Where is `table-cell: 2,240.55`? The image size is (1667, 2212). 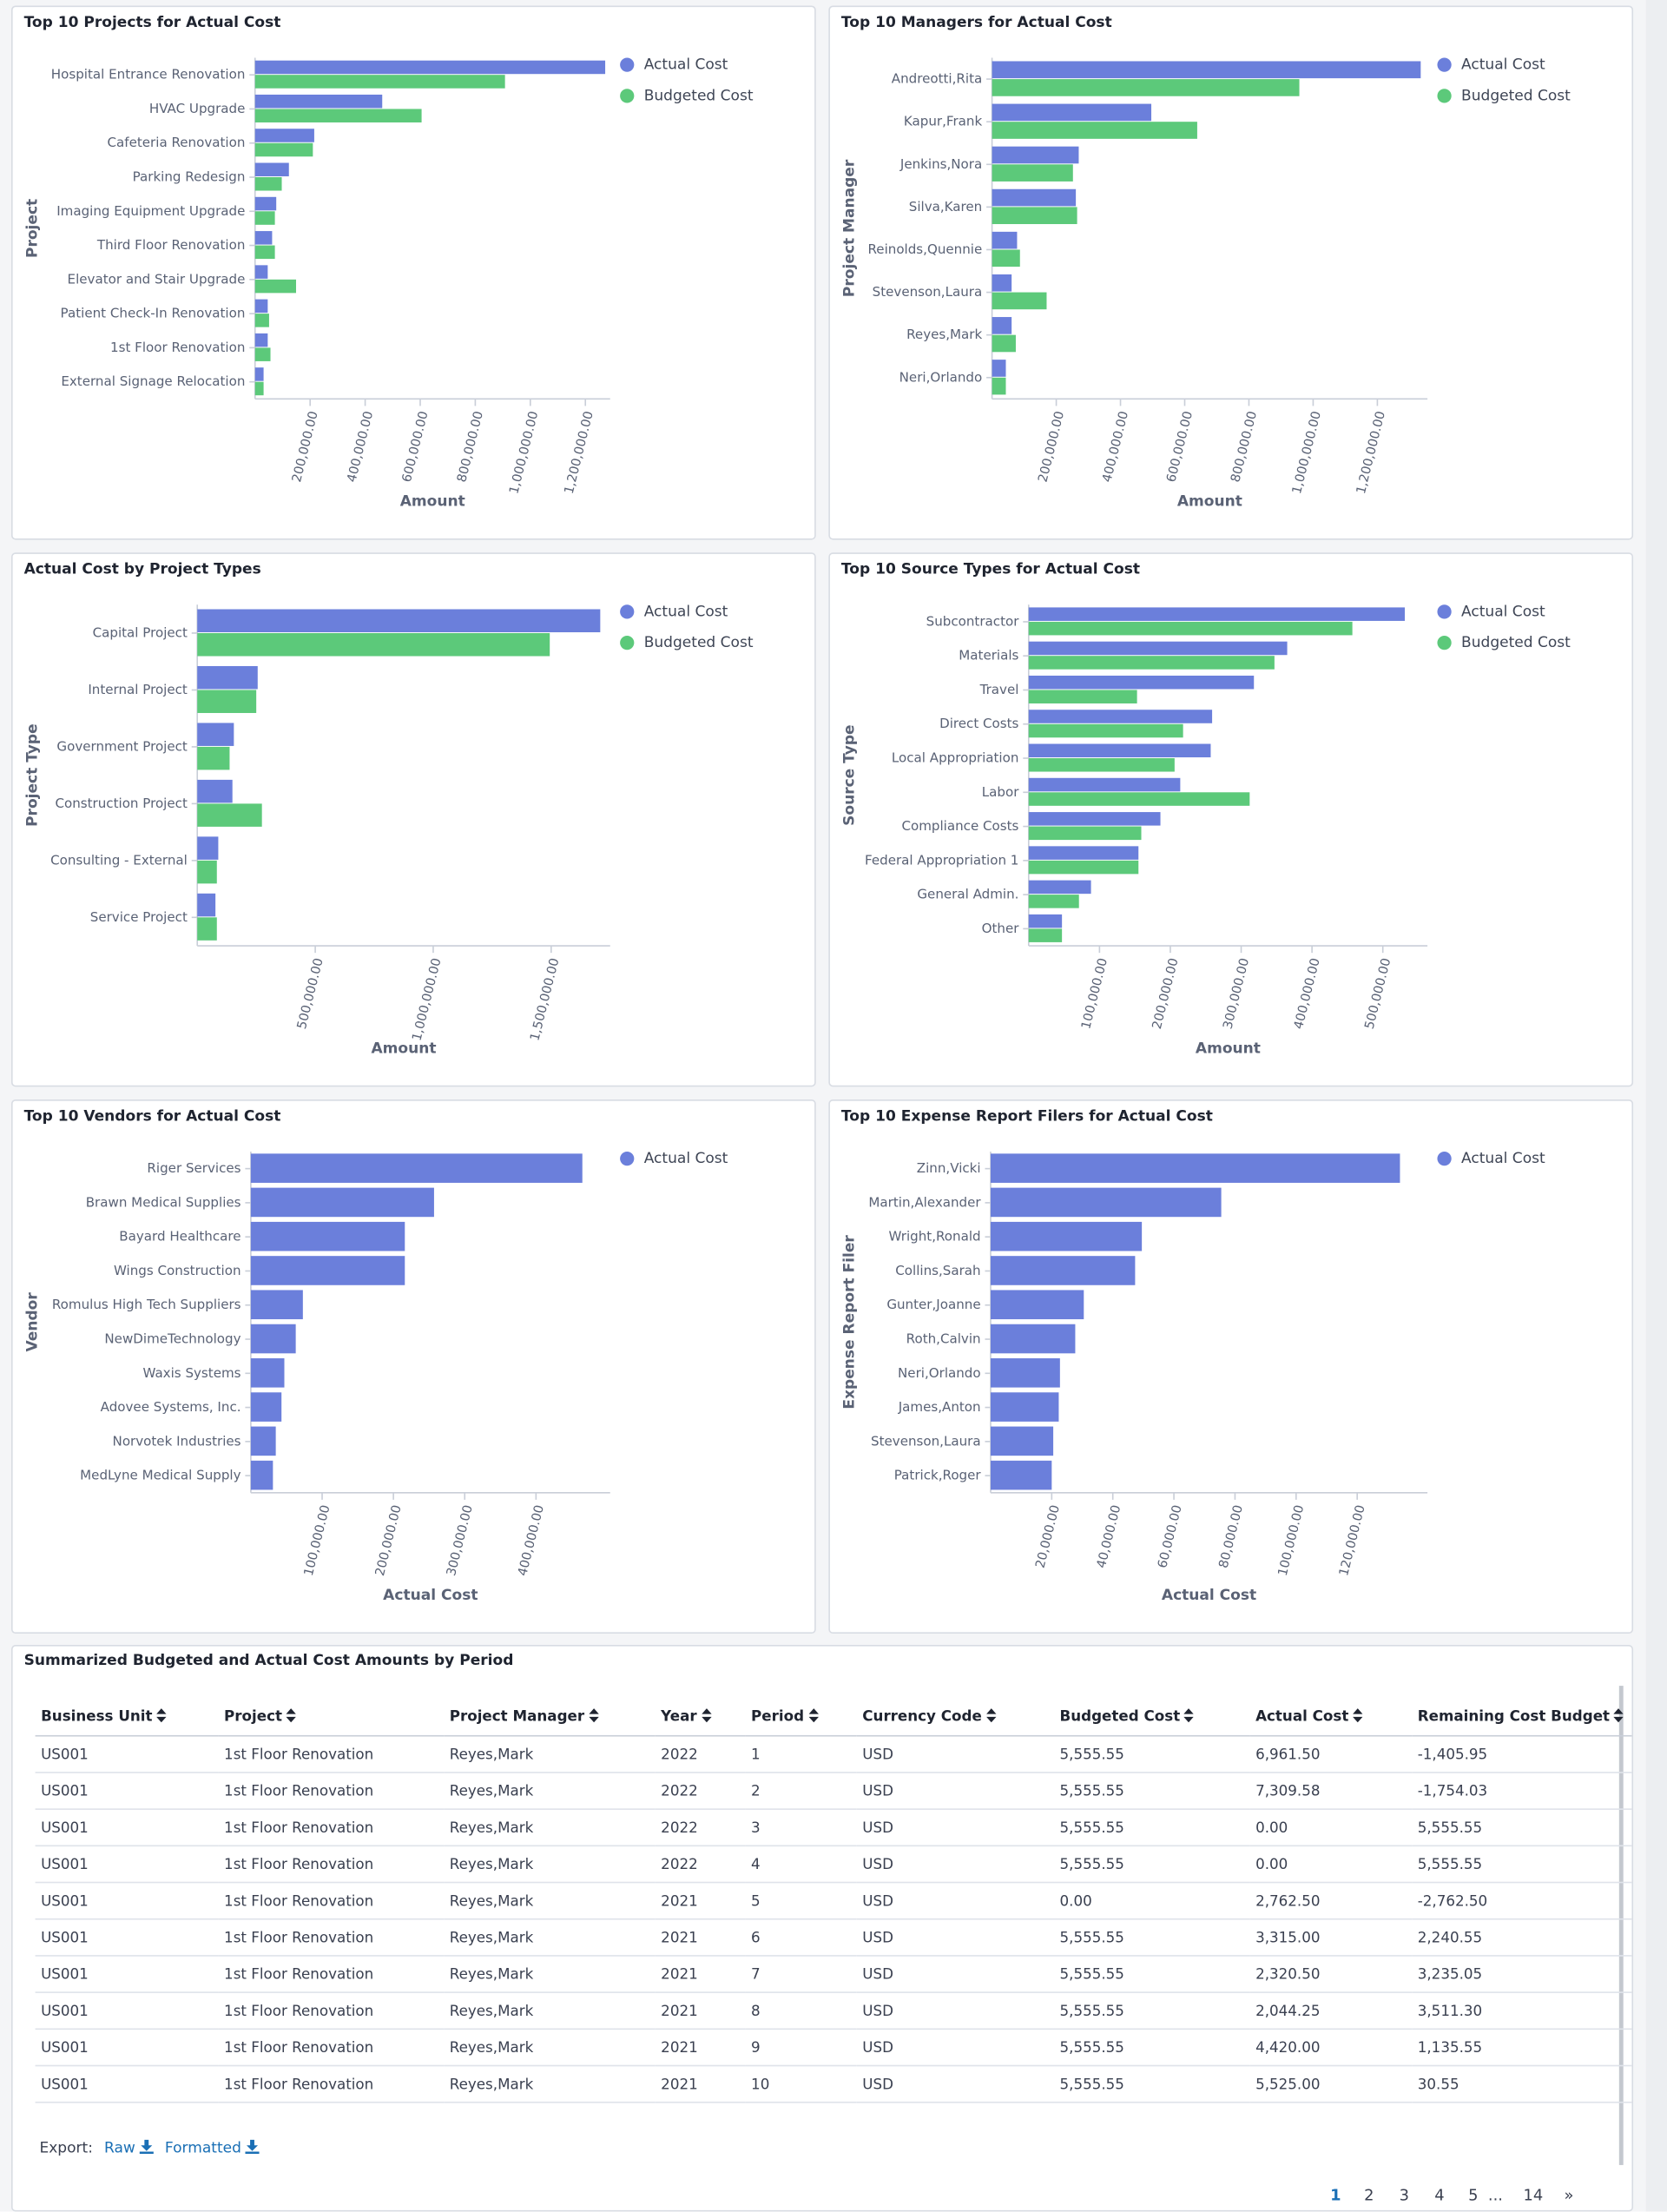 table-cell: 2,240.55 is located at coordinates (1522, 1938).